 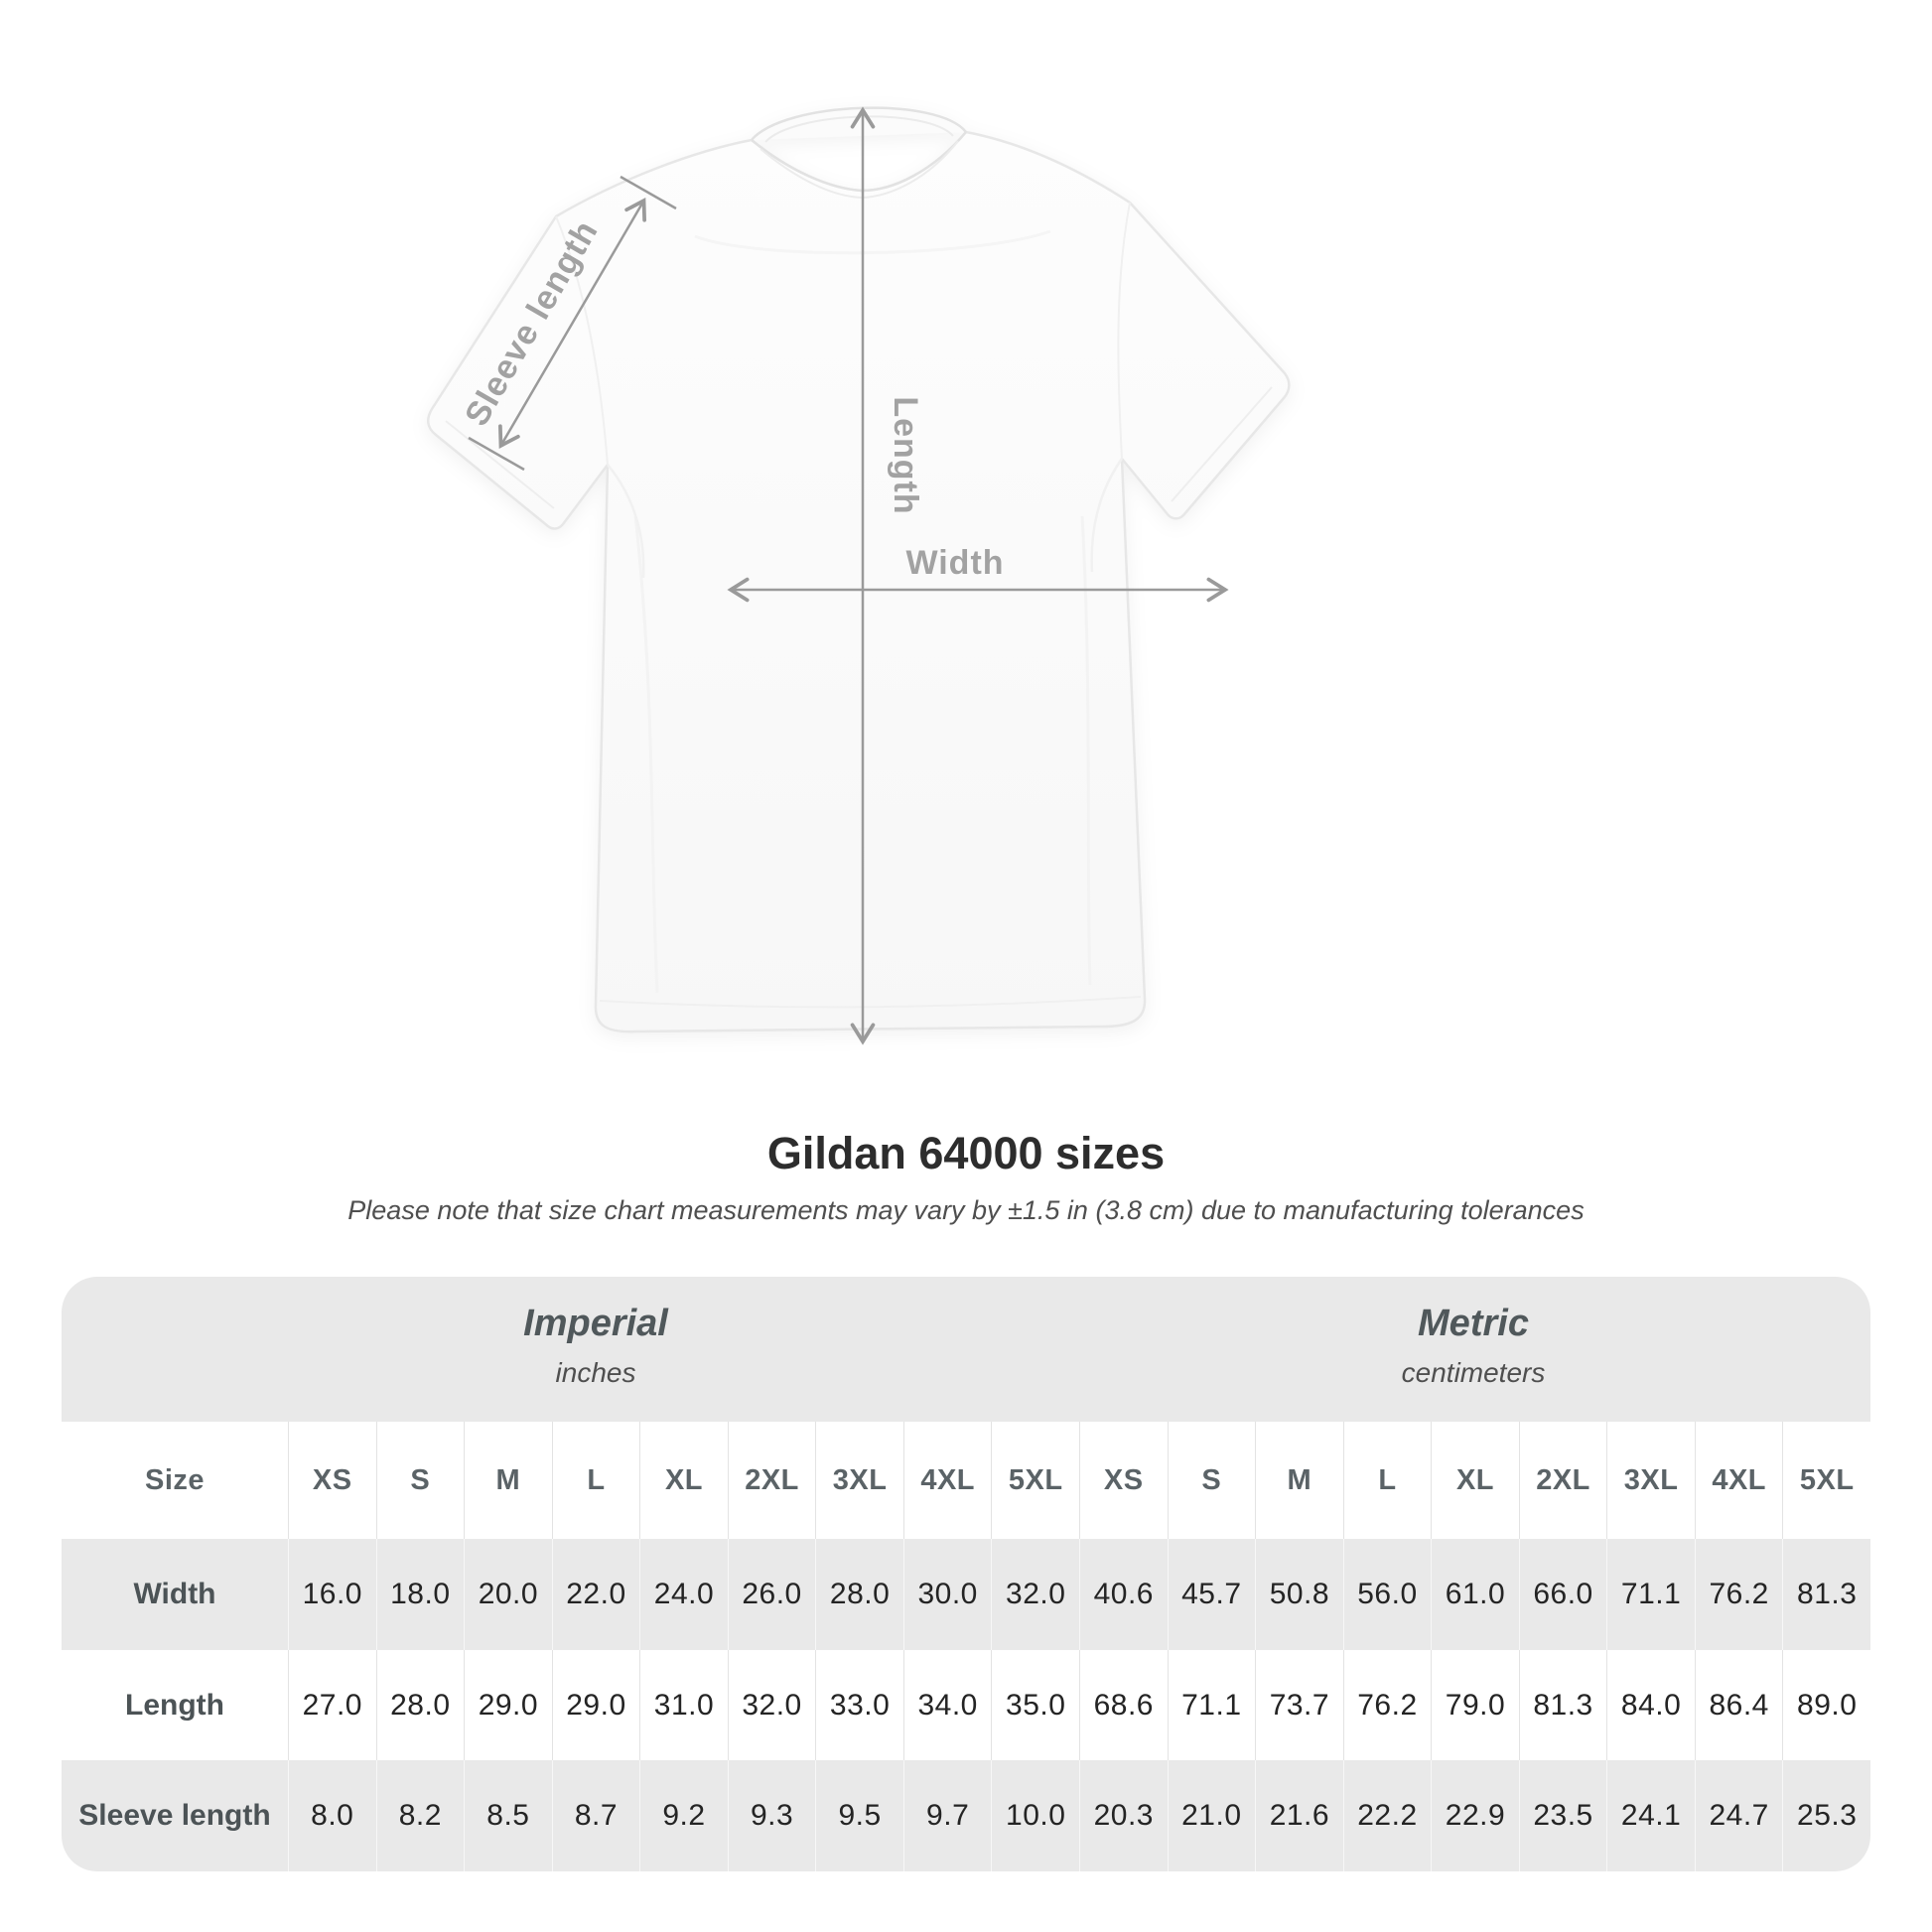 What do you see at coordinates (1299, 1815) in the screenshot?
I see `table-cell: 21.6` at bounding box center [1299, 1815].